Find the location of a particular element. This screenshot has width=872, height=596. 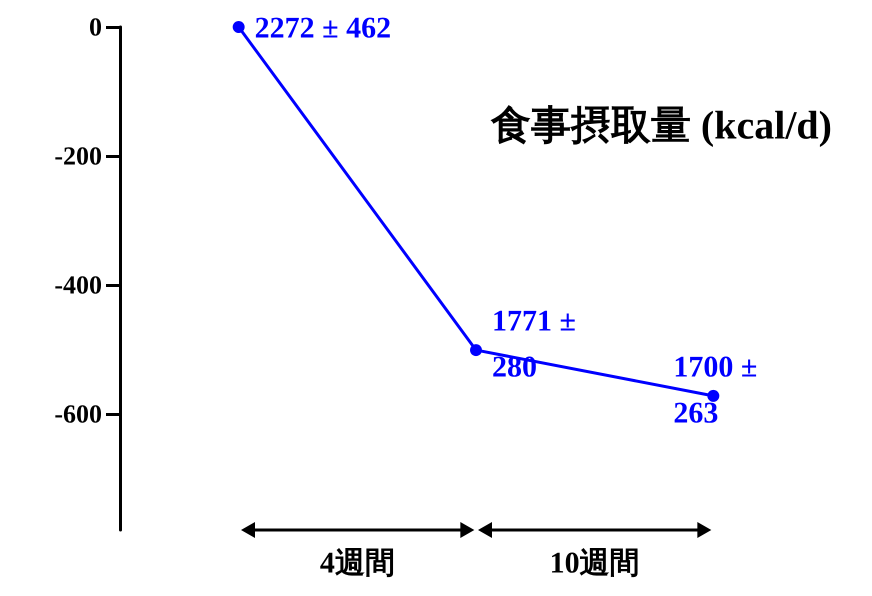

y-tick-label: 0 is located at coordinates (95, 27).